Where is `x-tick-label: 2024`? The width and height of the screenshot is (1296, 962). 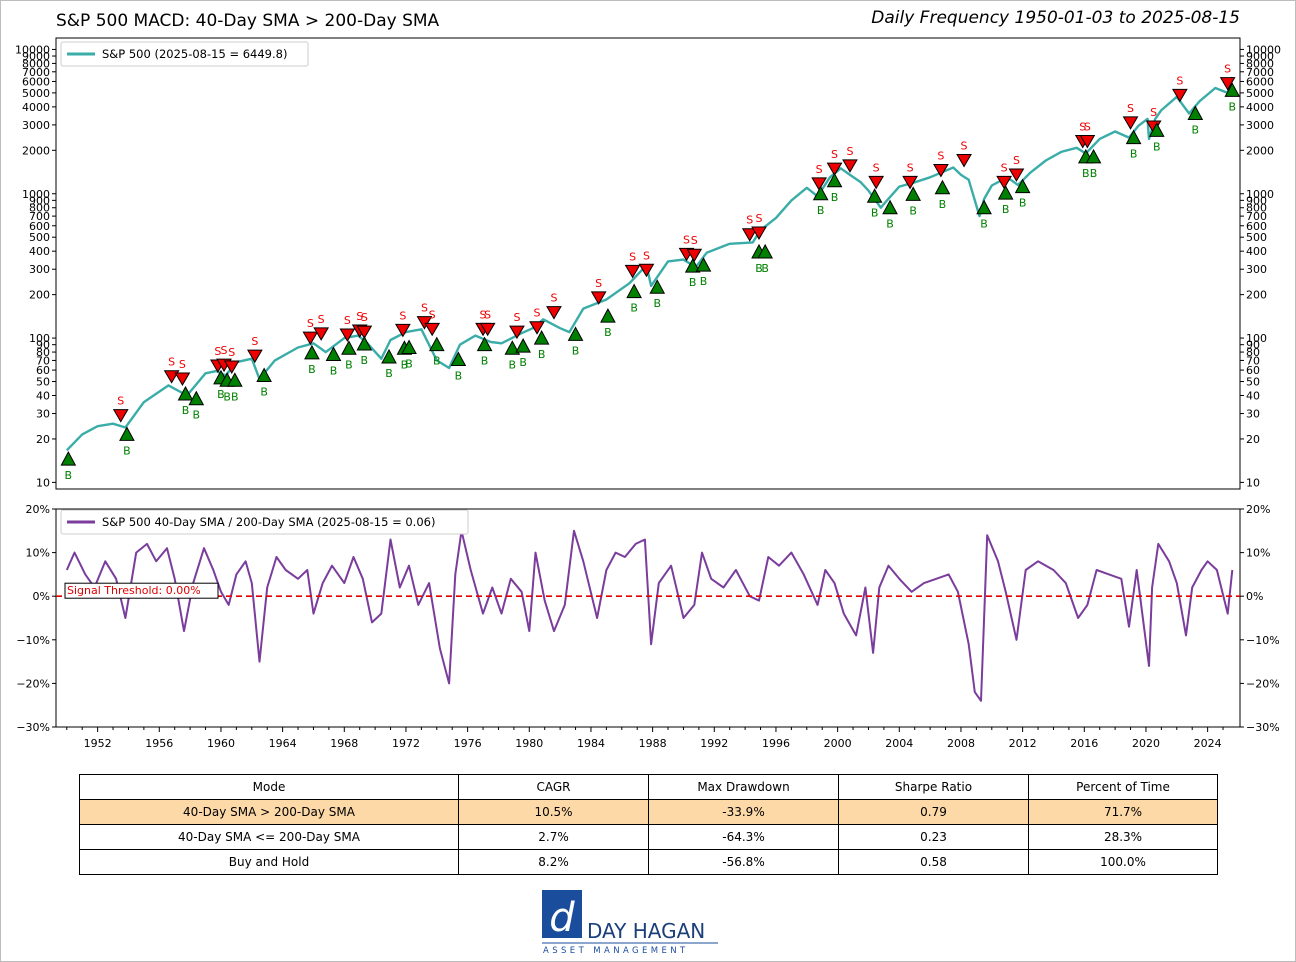 x-tick-label: 2024 is located at coordinates (1208, 743).